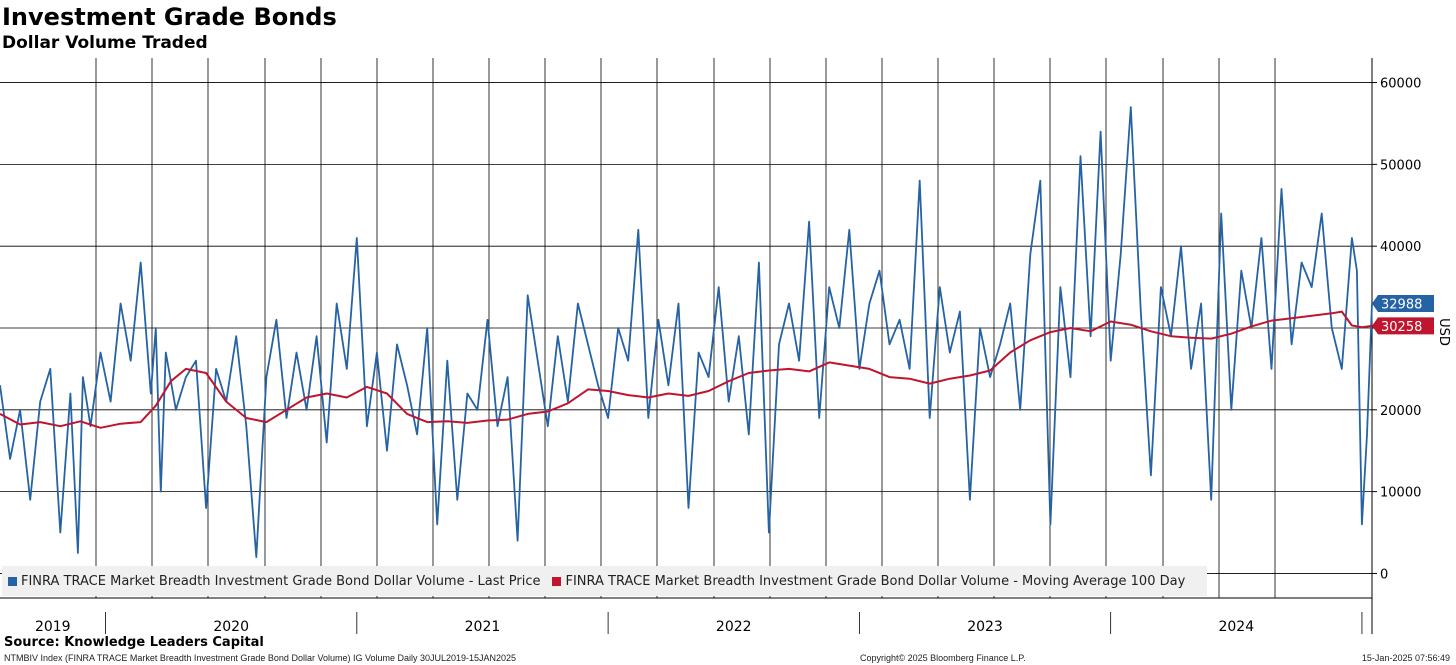 This screenshot has width=1456, height=665. I want to click on x-year-label: 2022, so click(734, 627).